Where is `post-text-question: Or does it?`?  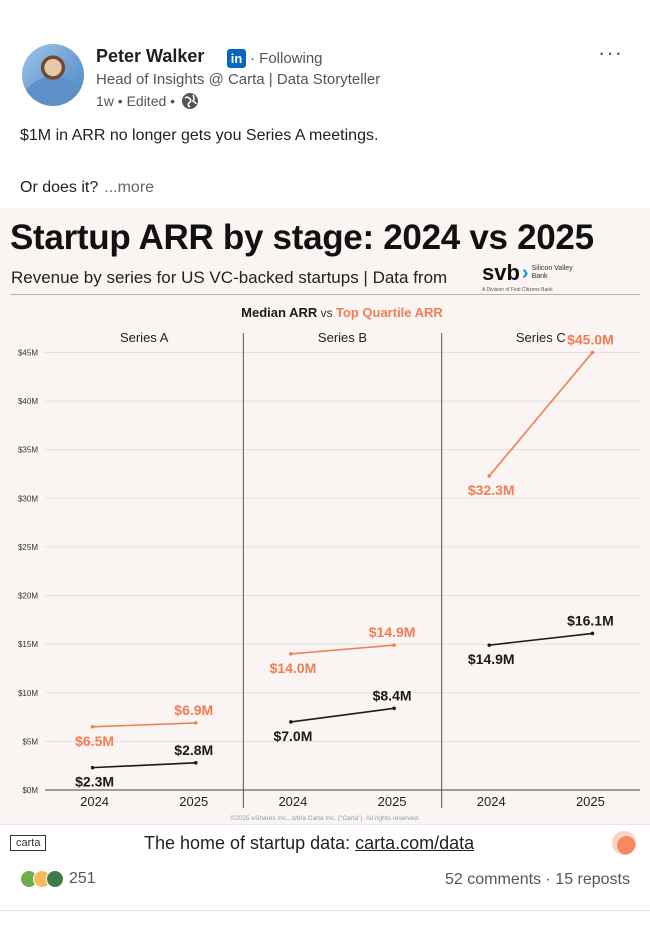 post-text-question: Or does it? is located at coordinates (59, 187).